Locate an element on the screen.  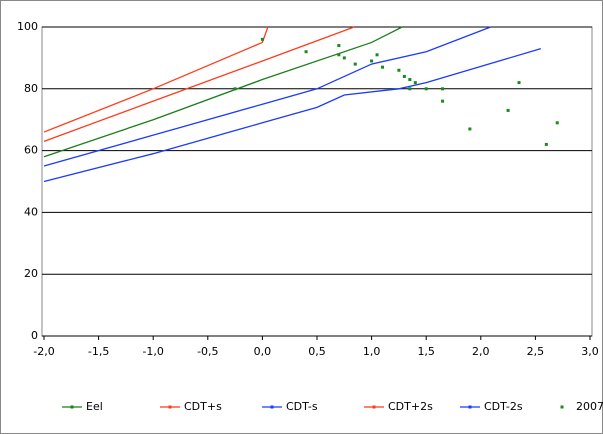
x-tick-label: -1,5 is located at coordinates (98, 351).